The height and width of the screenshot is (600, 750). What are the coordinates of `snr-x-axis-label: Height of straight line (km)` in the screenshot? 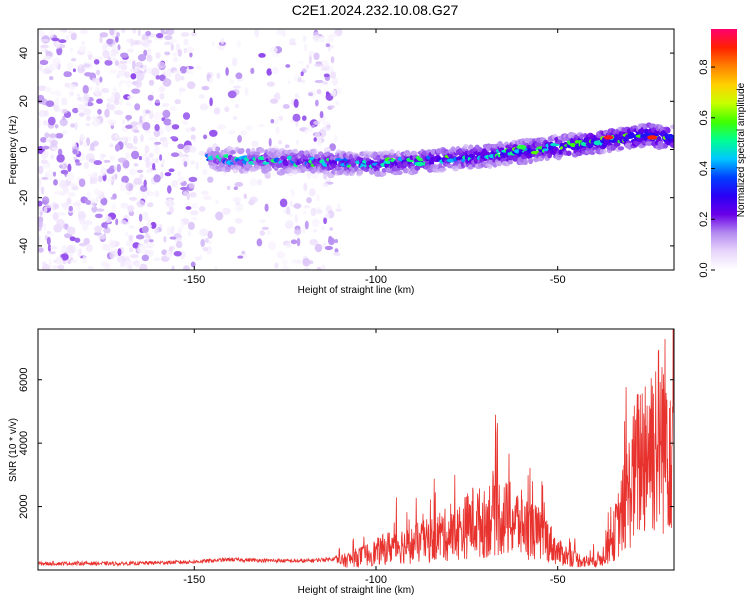 It's located at (356, 590).